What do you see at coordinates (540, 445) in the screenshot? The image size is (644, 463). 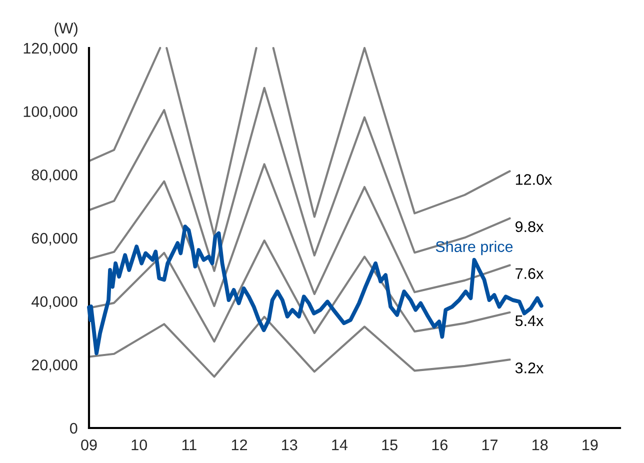 I see `x-tick-label: 18` at bounding box center [540, 445].